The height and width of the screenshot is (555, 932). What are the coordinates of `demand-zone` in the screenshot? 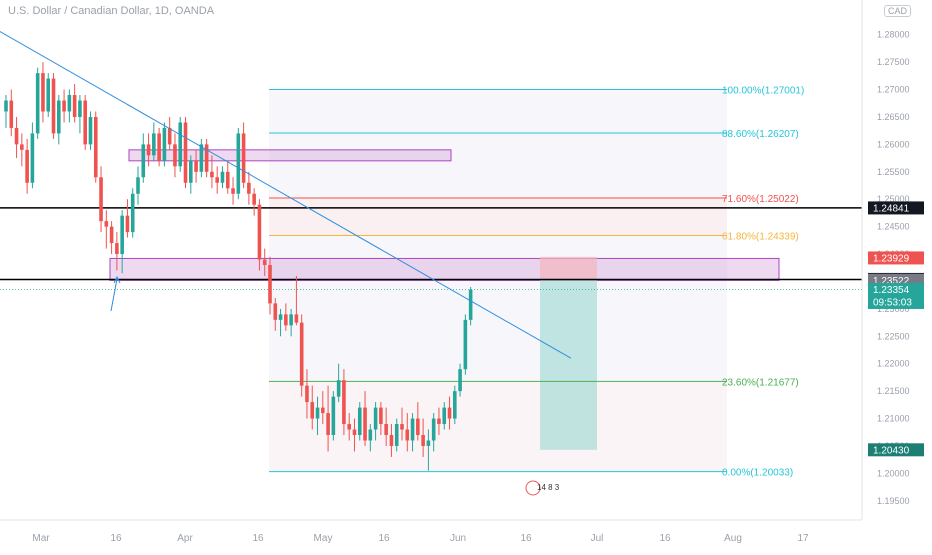 It's located at (444, 269).